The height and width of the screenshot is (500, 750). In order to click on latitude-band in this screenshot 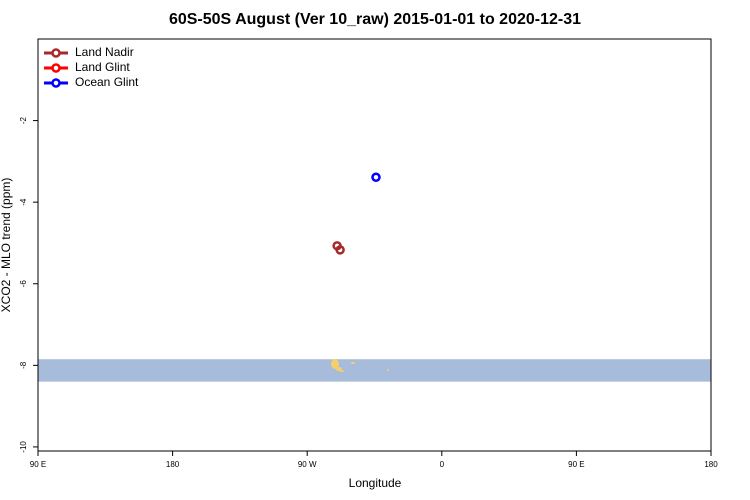, I will do `click(374, 370)`.